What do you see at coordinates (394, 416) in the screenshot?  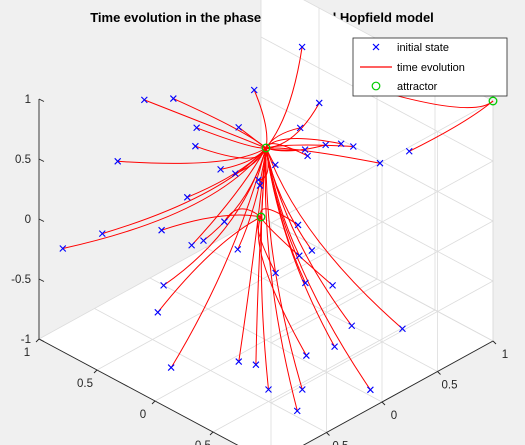 I see `y-tick-label: 0` at bounding box center [394, 416].